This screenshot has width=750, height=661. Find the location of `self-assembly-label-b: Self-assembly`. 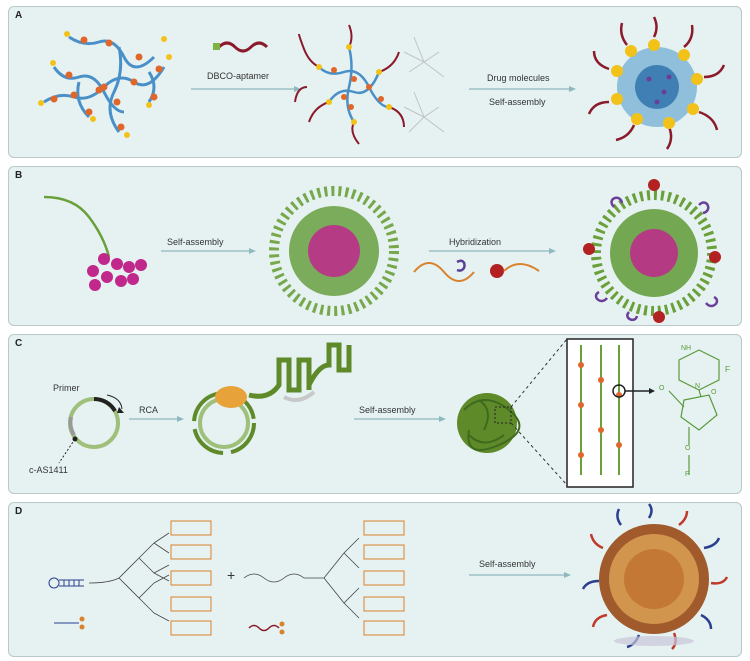

self-assembly-label-b: Self-assembly is located at coordinates (195, 242).